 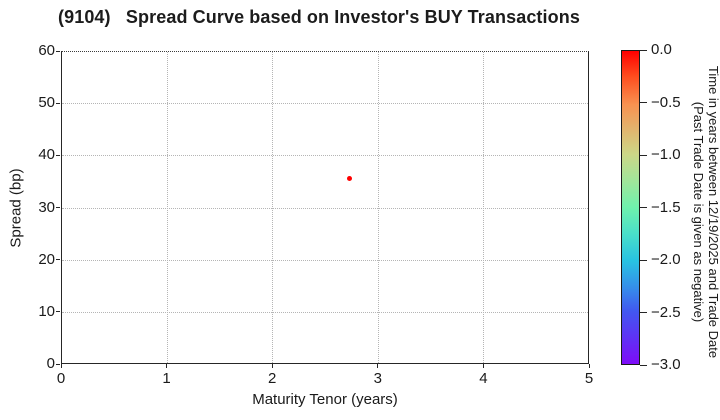 I want to click on colorbar-tick-label: −1.5, so click(x=666, y=207).